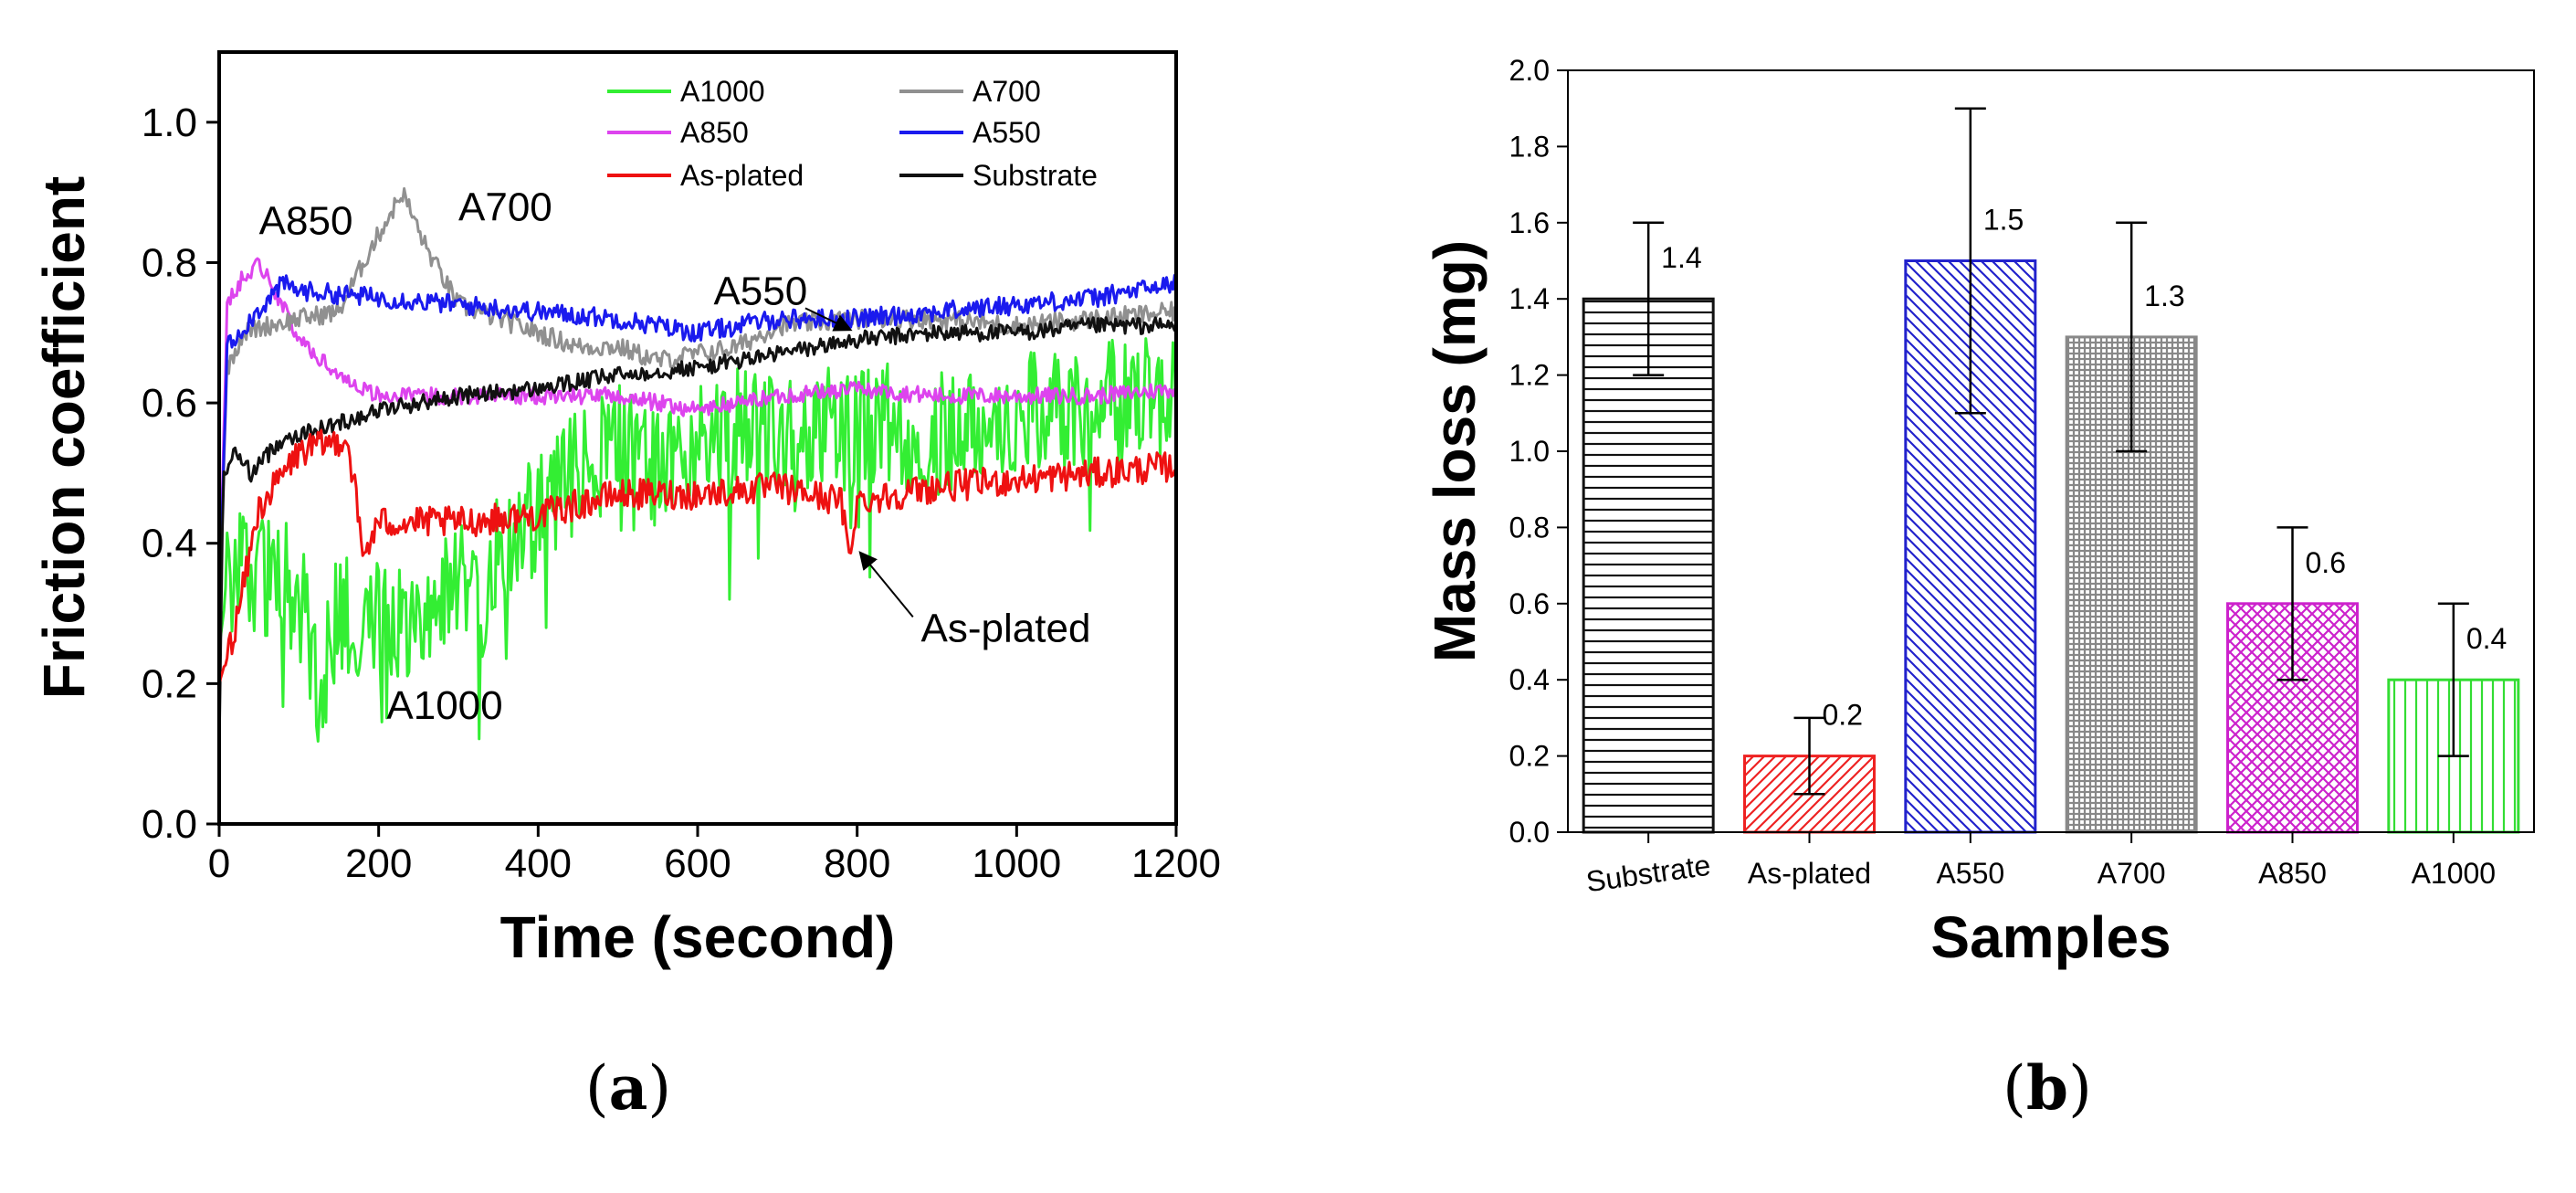 The image size is (2576, 1193). What do you see at coordinates (1529, 832) in the screenshot?
I see `panel-b-y-tick-label: 0.0` at bounding box center [1529, 832].